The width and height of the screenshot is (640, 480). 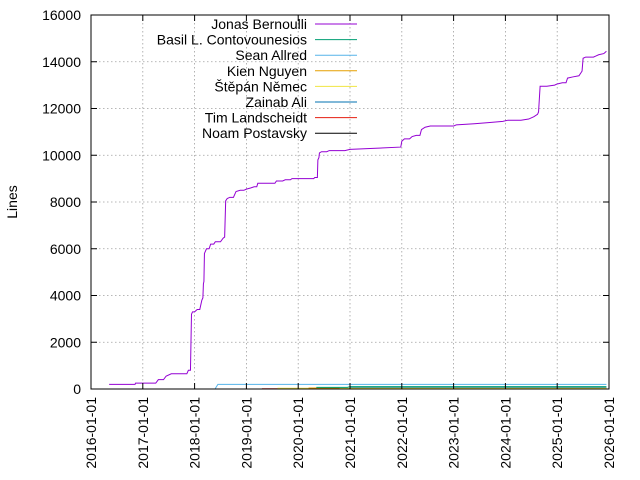 I want to click on legend-entry: Štěpán Němec, so click(x=285, y=86).